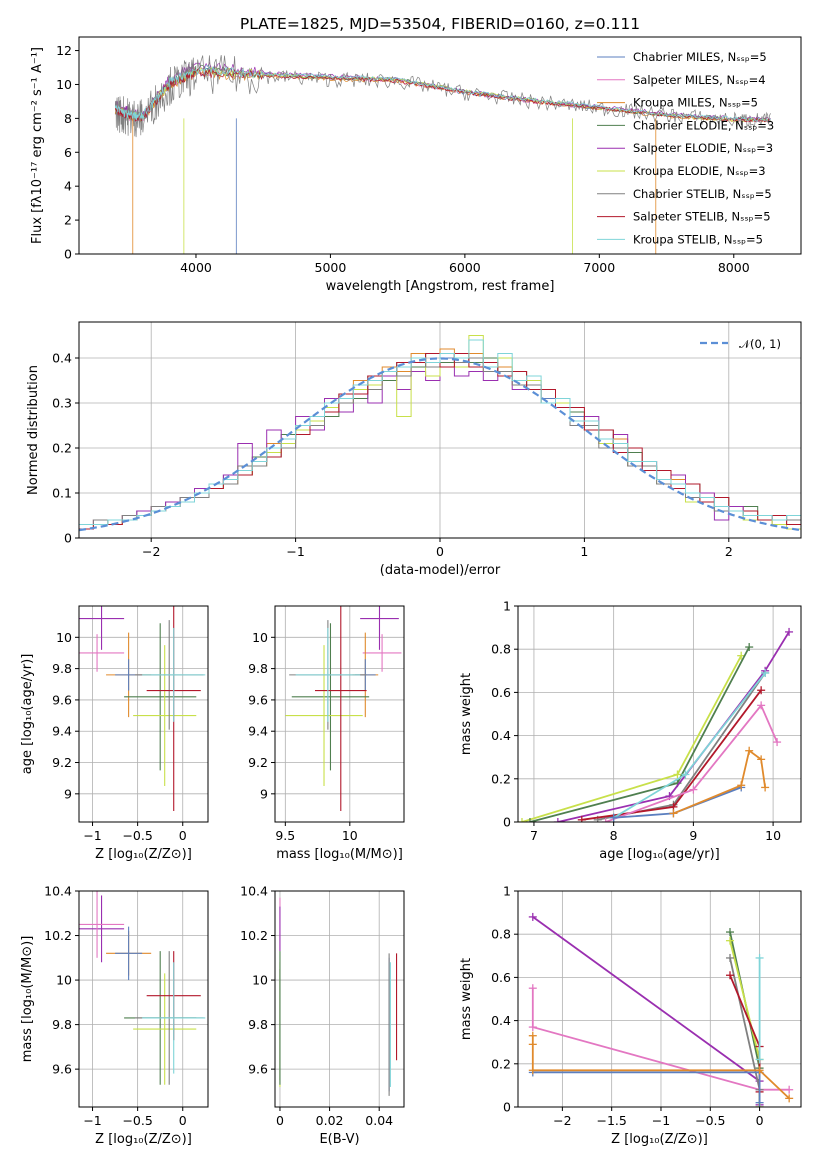  I want to click on y-tick-label: 9.4, so click(62, 731).